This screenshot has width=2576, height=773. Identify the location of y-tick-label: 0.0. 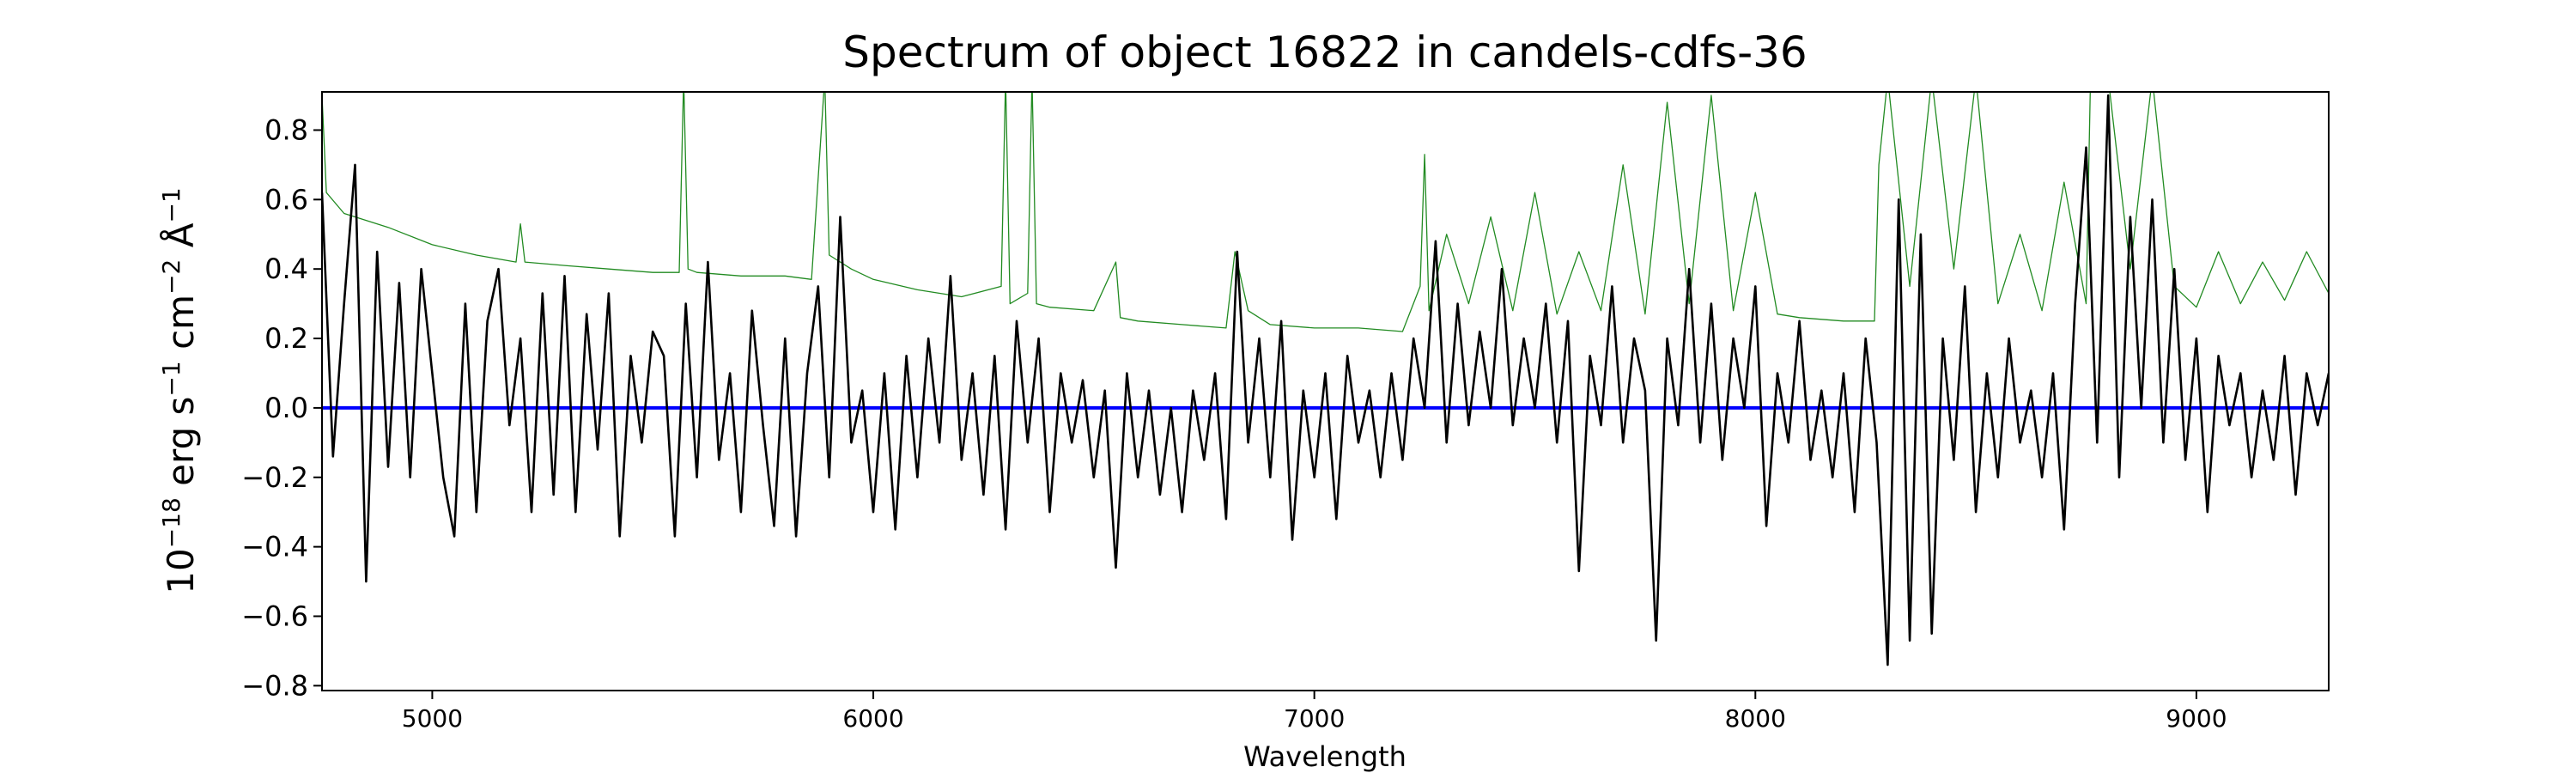
(286, 408).